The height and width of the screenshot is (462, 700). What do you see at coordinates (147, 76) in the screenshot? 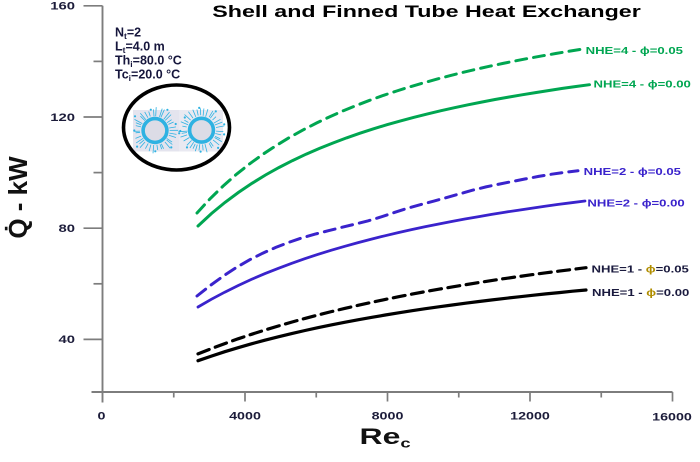
I see `svg-text: Tci=20.0 °C` at bounding box center [147, 76].